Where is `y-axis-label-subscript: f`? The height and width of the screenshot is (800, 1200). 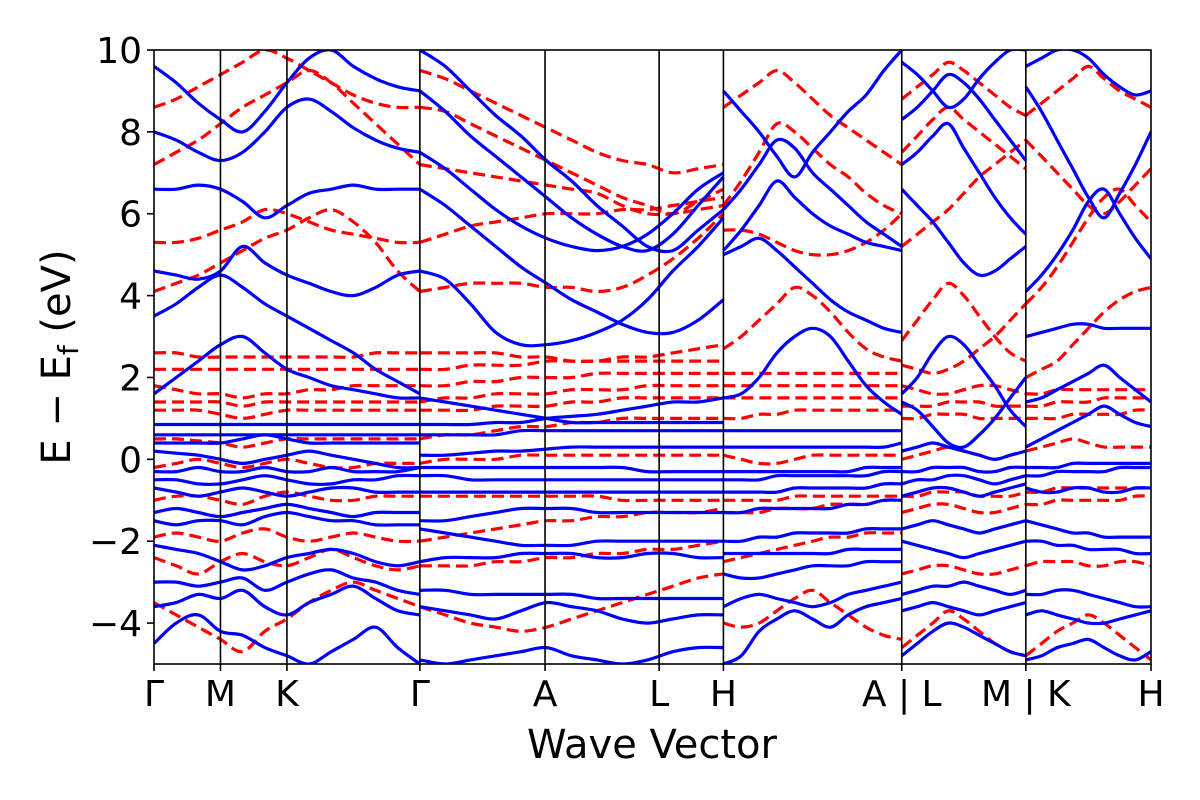 y-axis-label-subscript: f is located at coordinates (68, 349).